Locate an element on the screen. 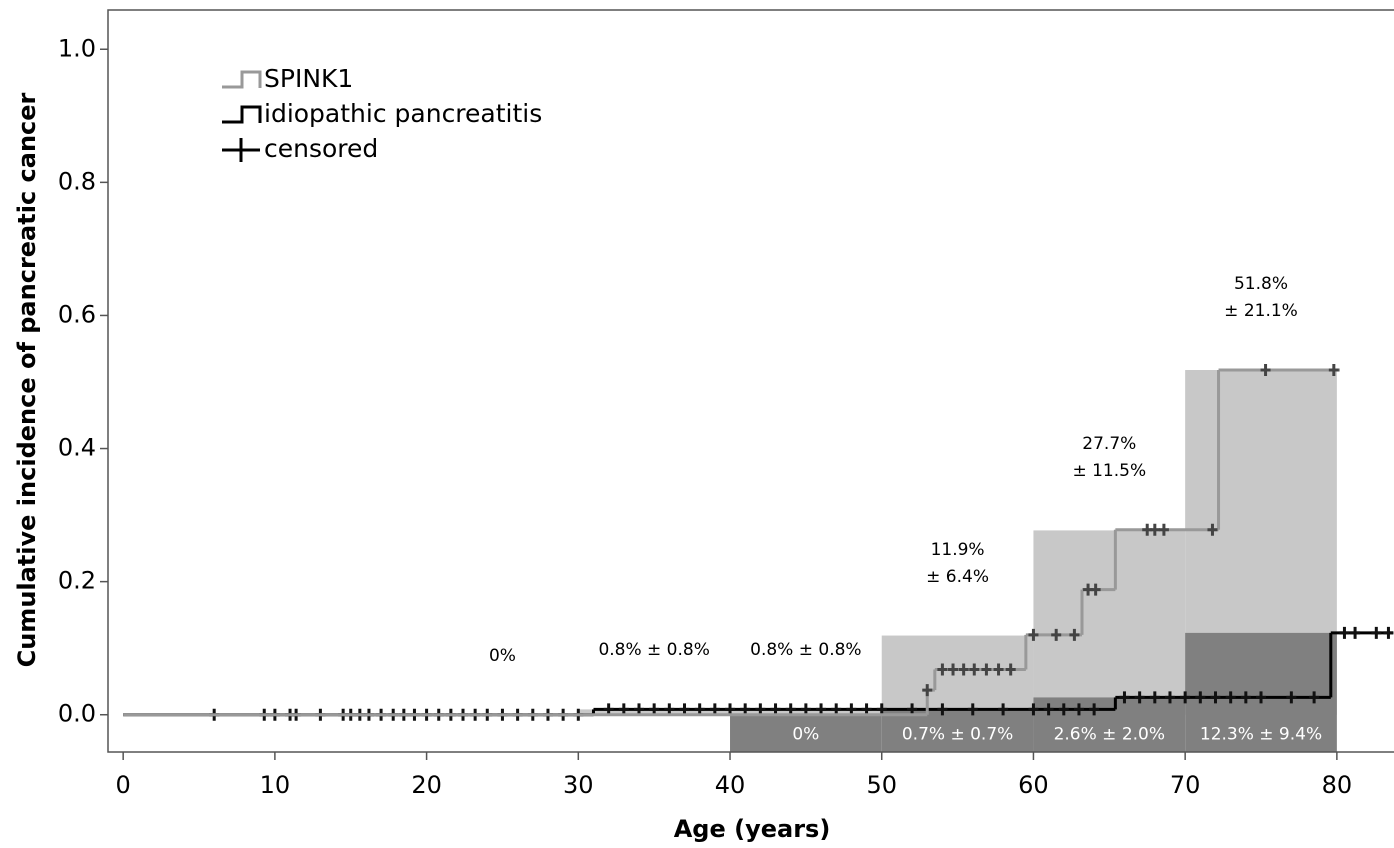 The image size is (1394, 848). legend-label: censored is located at coordinates (321, 148).